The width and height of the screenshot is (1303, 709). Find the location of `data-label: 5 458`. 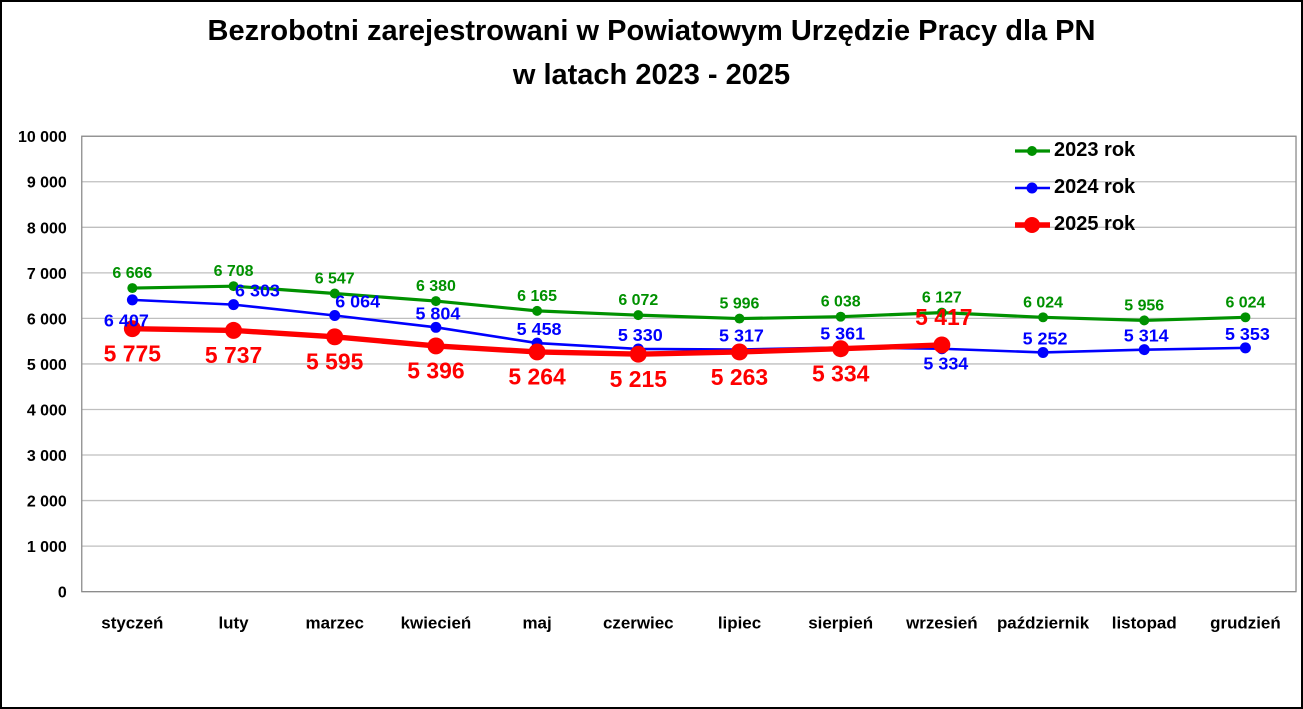

data-label: 5 458 is located at coordinates (539, 329).